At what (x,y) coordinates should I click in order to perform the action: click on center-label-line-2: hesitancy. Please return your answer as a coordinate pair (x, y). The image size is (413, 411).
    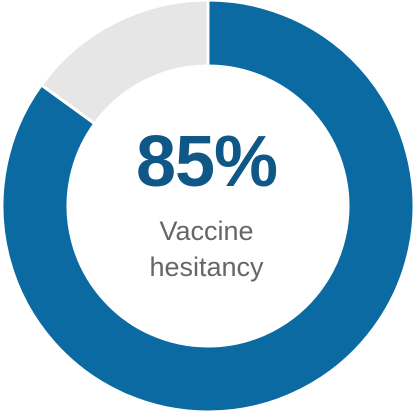
    Looking at the image, I should click on (206, 267).